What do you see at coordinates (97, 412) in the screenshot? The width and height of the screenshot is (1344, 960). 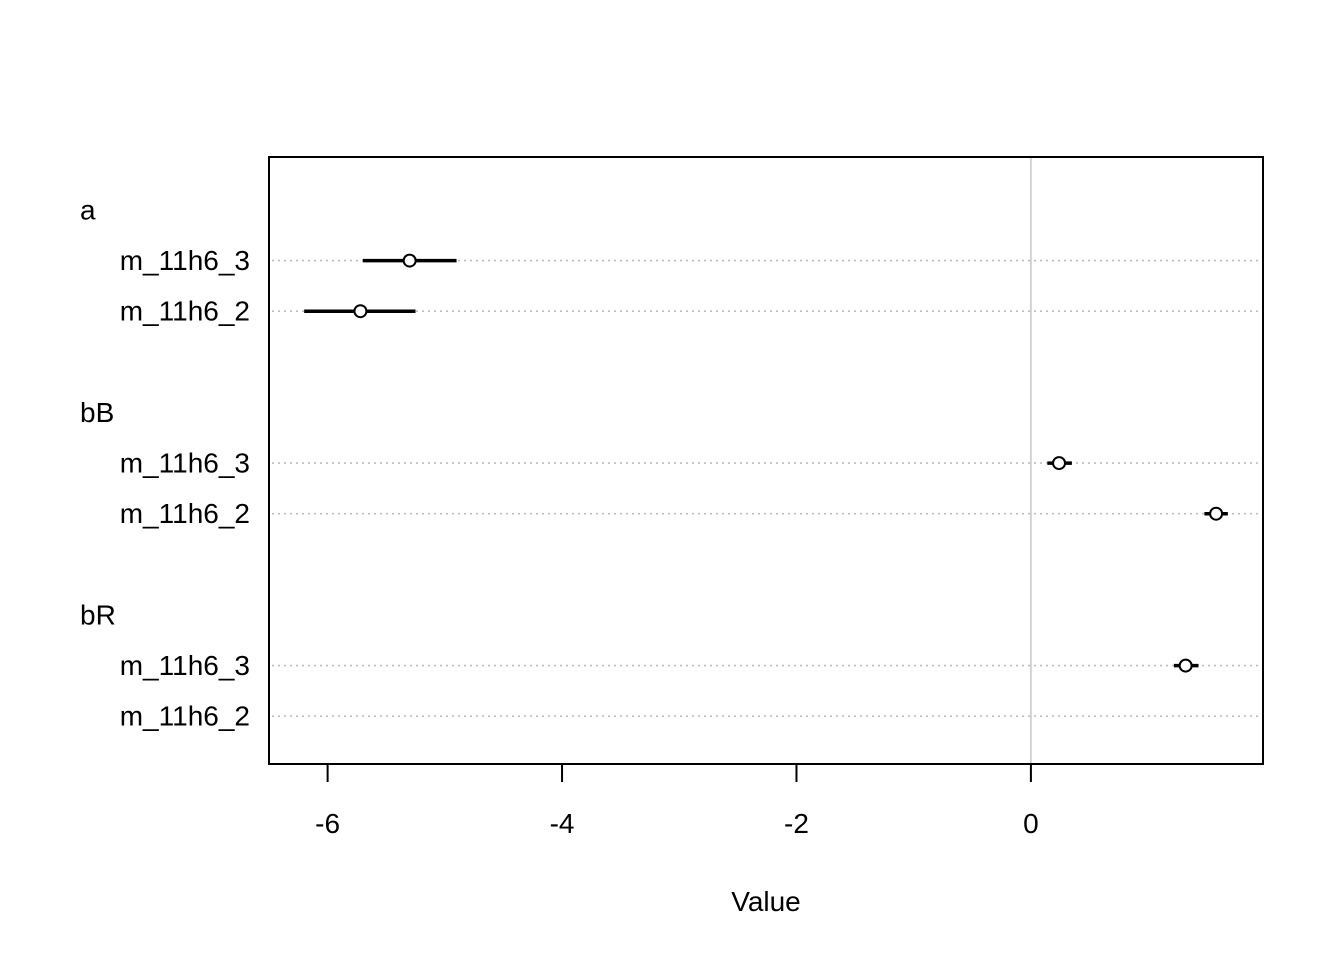 I see `group-label: bB` at bounding box center [97, 412].